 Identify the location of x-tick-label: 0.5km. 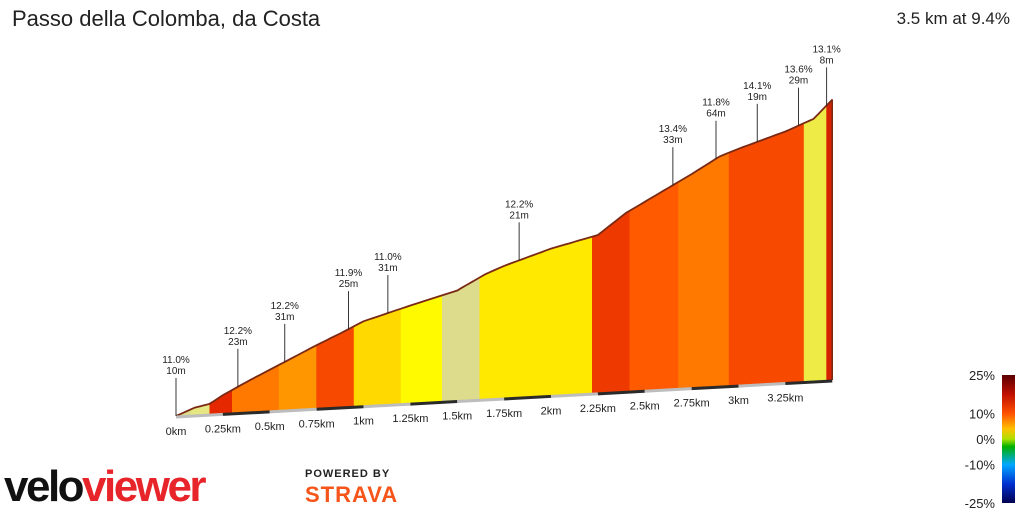
(270, 427).